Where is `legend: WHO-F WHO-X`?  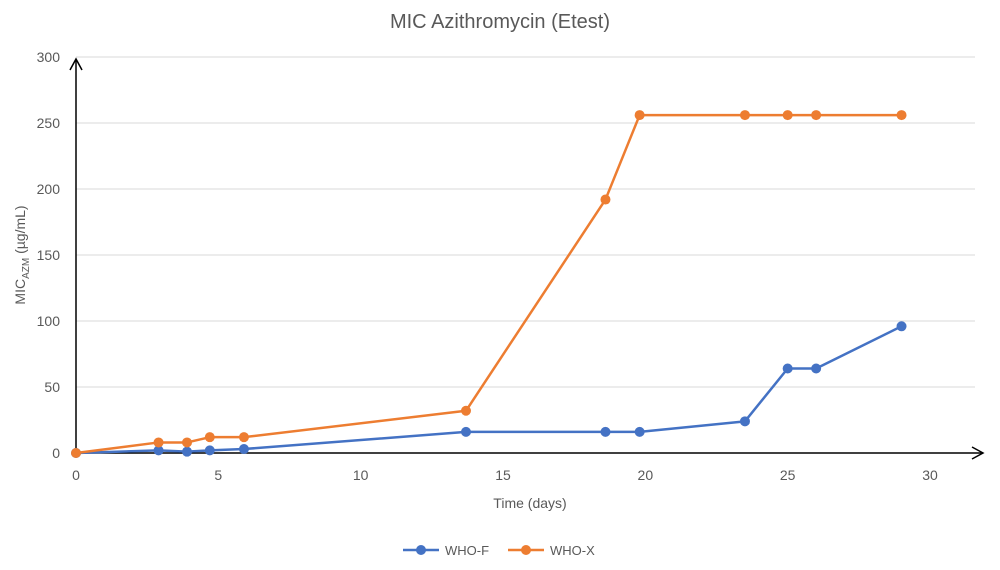
legend: WHO-F WHO-X is located at coordinates (499, 550).